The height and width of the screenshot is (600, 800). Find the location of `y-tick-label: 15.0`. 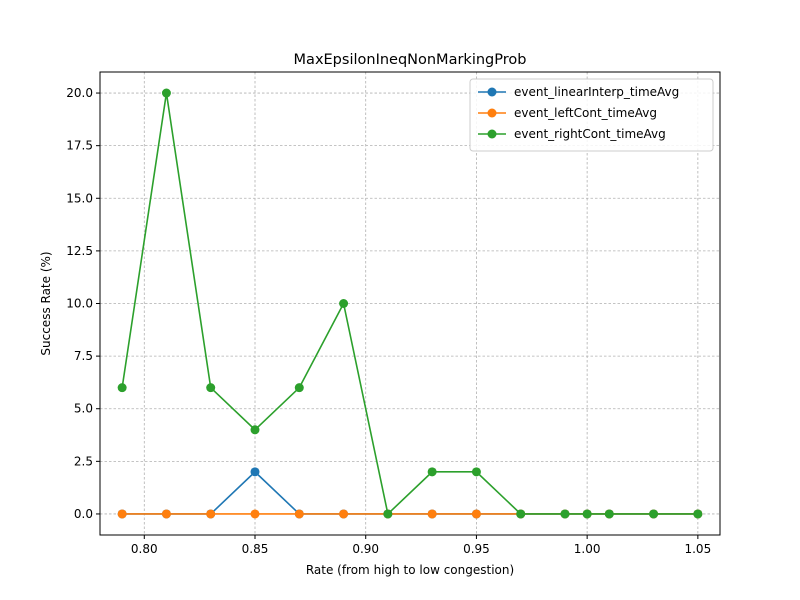

y-tick-label: 15.0 is located at coordinates (79, 198).